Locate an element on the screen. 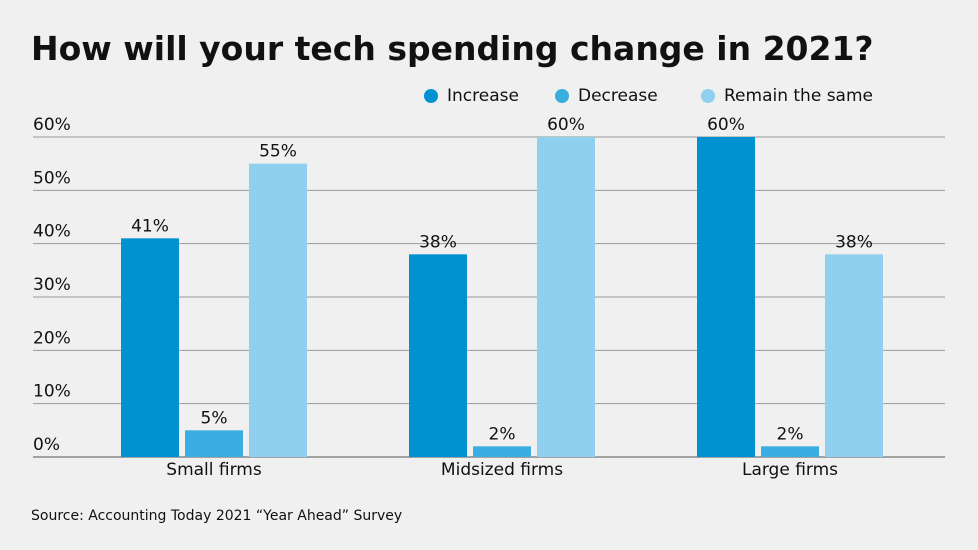 The image size is (978, 550). value-label: 41% is located at coordinates (150, 226).